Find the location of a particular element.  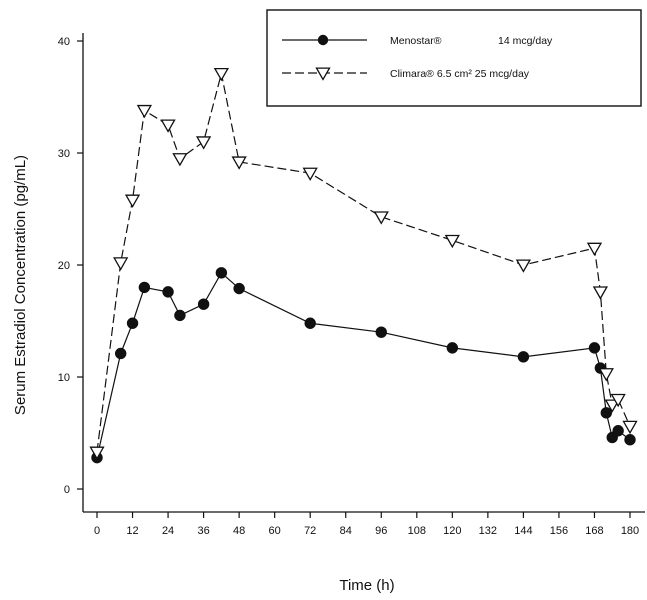

x-tick-label: 36 is located at coordinates (203, 531).